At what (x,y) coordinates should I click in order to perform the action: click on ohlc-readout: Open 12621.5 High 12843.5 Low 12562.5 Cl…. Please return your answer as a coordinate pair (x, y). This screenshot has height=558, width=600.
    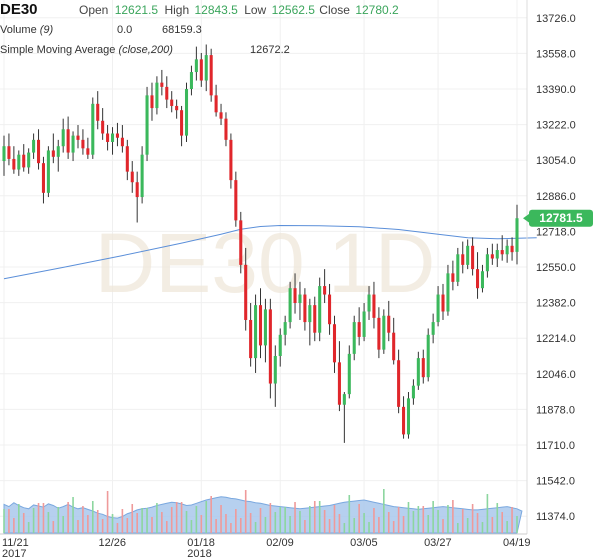
    Looking at the image, I should click on (239, 10).